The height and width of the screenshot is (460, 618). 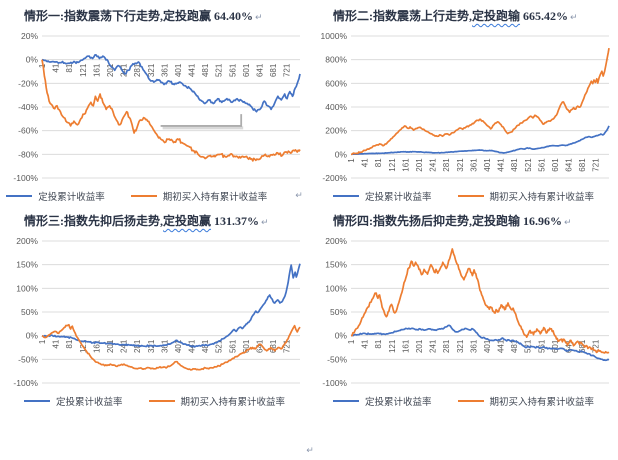 What do you see at coordinates (192, 70) in the screenshot?
I see `svg-text: 441` at bounding box center [192, 70].